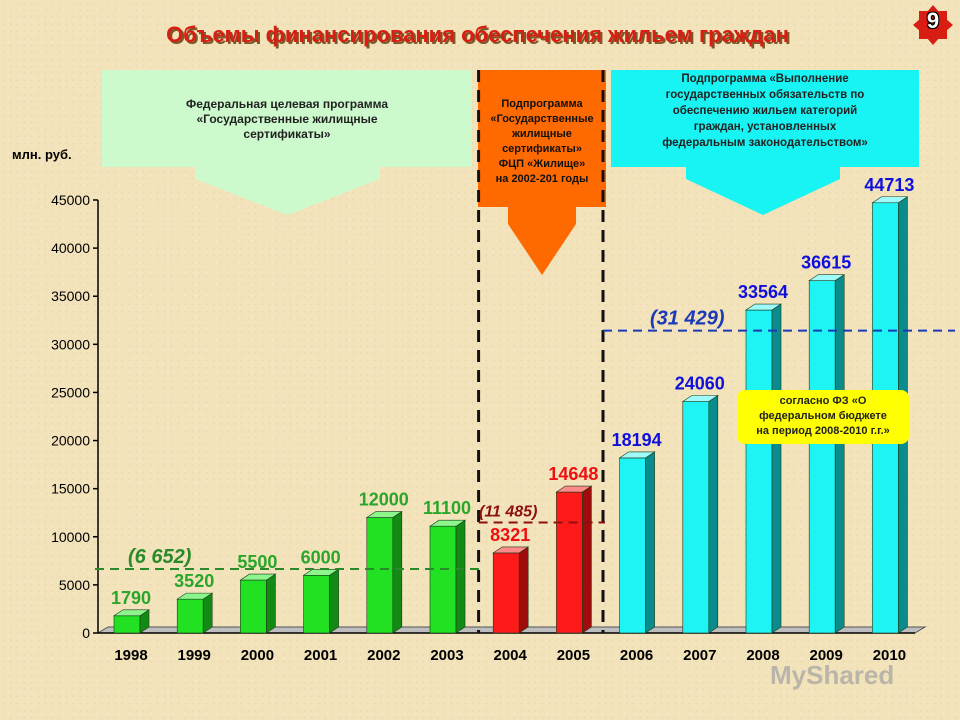 Image resolution: width=960 pixels, height=720 pixels. Describe the element at coordinates (320, 655) in the screenshot. I see `x-tick-label: 2001` at that location.